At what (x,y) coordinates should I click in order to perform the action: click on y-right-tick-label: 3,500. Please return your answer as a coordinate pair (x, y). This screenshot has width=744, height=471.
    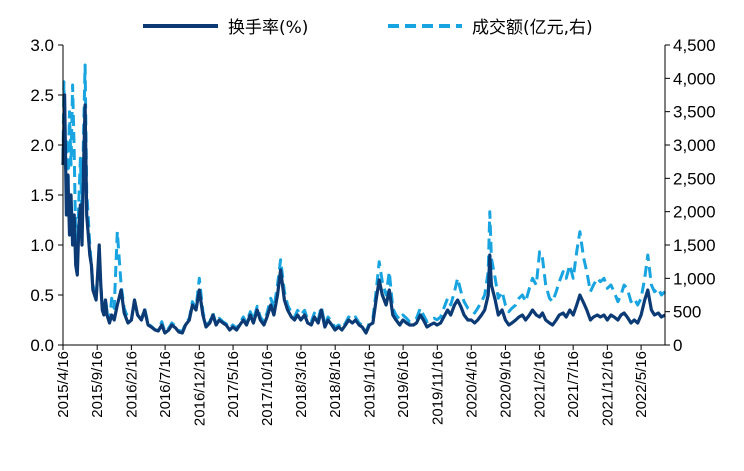
    Looking at the image, I should click on (694, 112).